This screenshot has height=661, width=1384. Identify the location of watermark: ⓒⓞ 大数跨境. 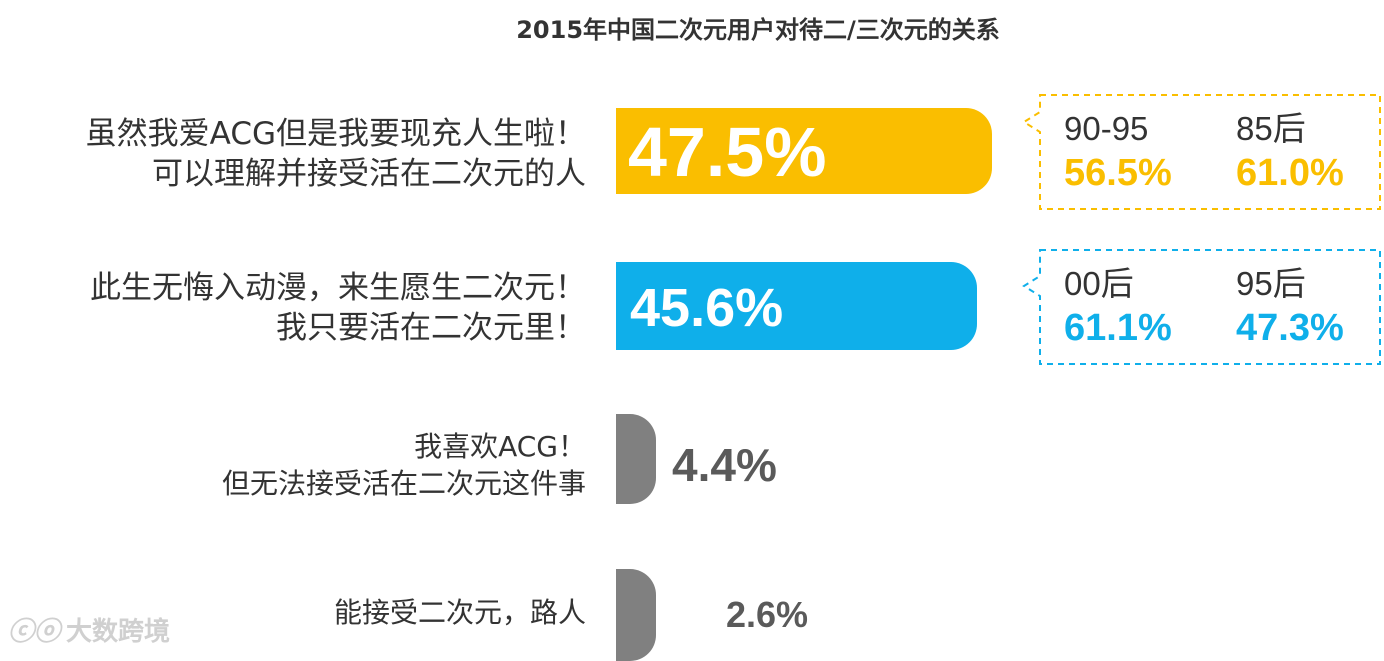
(89, 629).